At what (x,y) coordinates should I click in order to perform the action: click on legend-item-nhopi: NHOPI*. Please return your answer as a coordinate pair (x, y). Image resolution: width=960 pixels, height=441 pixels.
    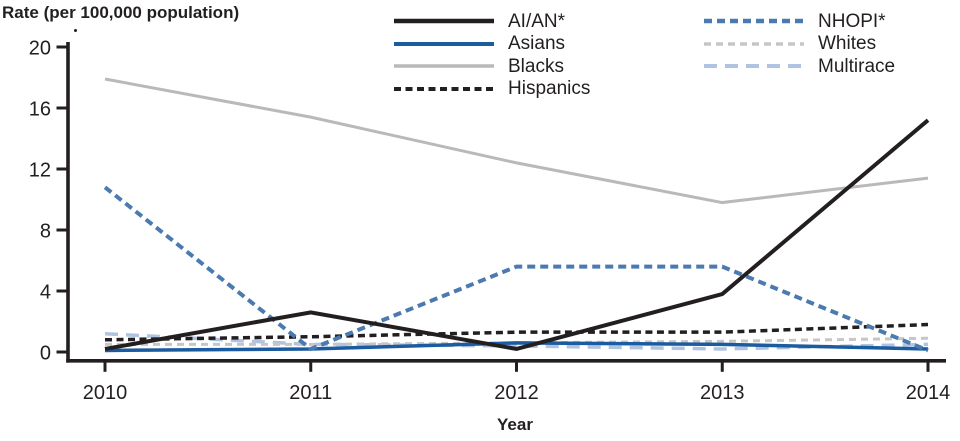
    Looking at the image, I should click on (799, 21).